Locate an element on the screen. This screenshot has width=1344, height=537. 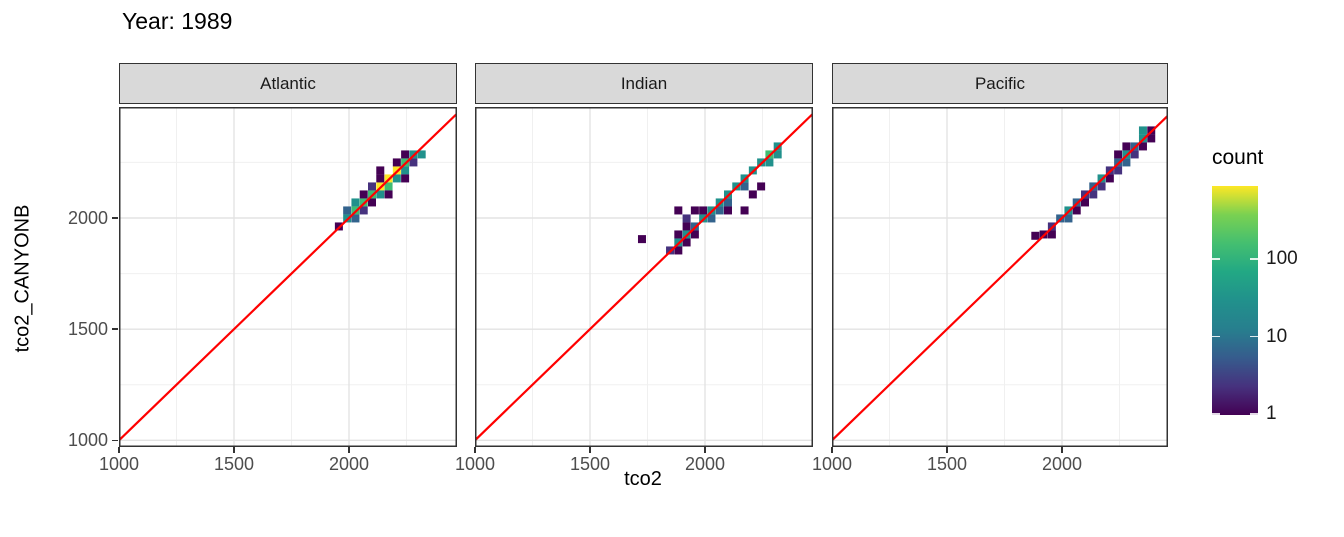
legend-colorbar is located at coordinates (1235, 300).